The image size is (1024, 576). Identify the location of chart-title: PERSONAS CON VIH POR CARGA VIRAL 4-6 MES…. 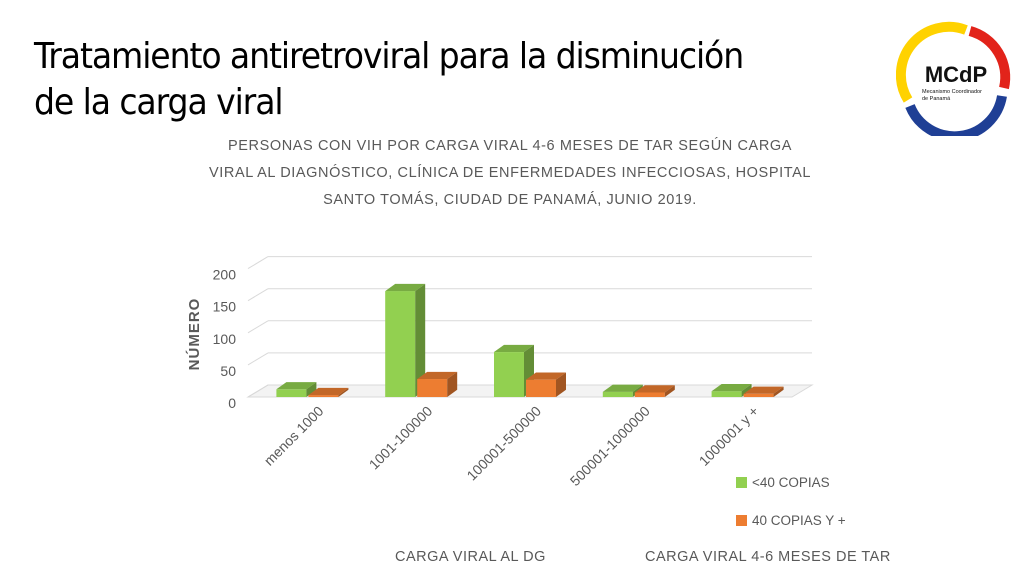
(510, 173).